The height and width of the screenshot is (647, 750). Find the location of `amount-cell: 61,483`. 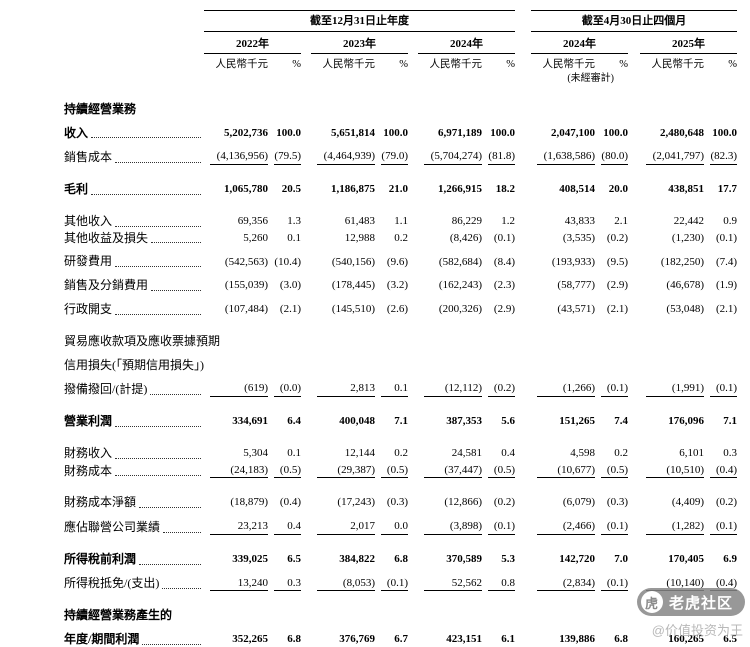

amount-cell: 61,483 is located at coordinates (359, 221).